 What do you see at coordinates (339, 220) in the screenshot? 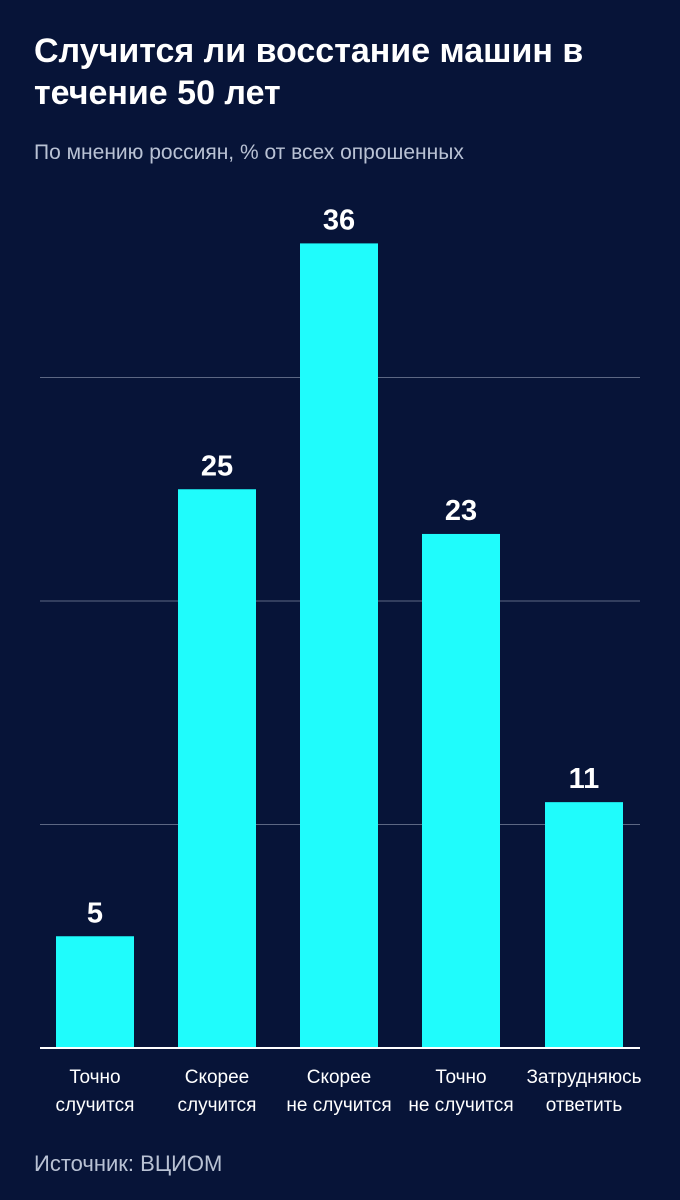
I see `data-label: 36` at bounding box center [339, 220].